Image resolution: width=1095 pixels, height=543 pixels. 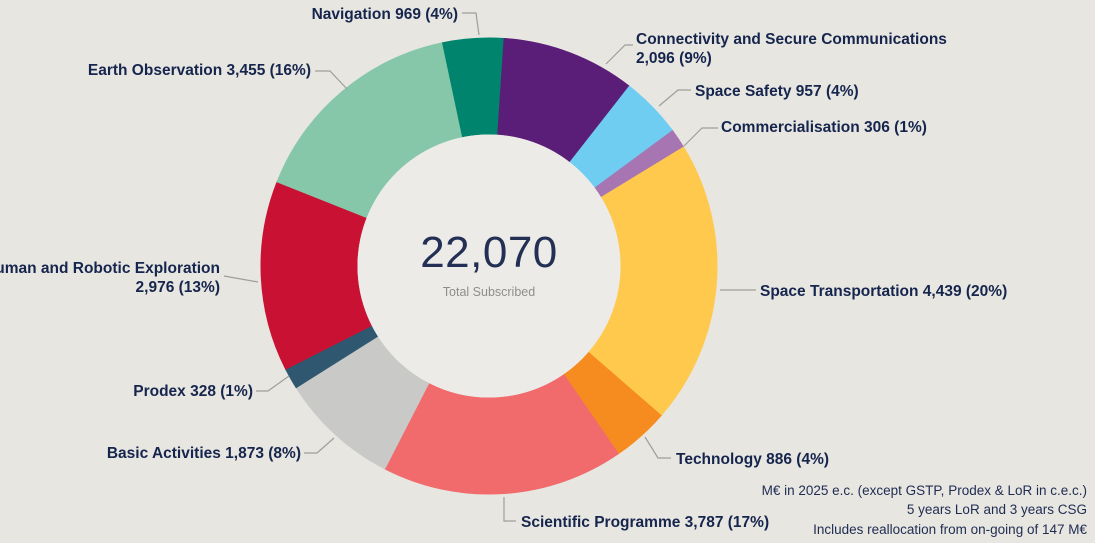 What do you see at coordinates (193, 391) in the screenshot?
I see `slice-label-prodex: Prodex 328 (1%)` at bounding box center [193, 391].